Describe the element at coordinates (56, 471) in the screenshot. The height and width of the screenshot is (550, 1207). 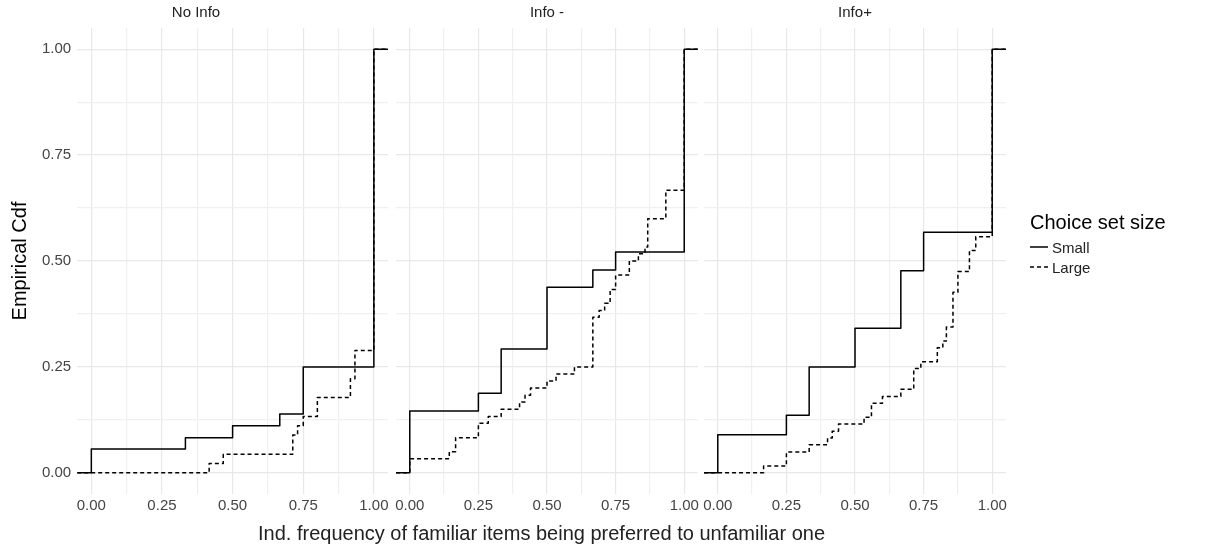
I see `y-tick-label: 0.00` at that location.